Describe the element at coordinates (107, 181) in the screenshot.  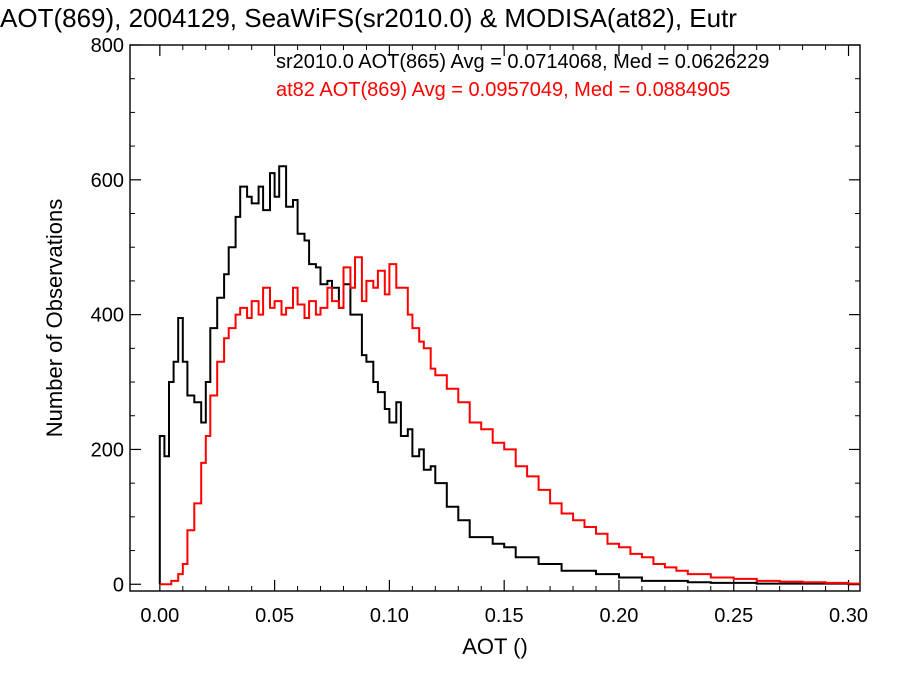
I see `y-tick-label: 600` at that location.